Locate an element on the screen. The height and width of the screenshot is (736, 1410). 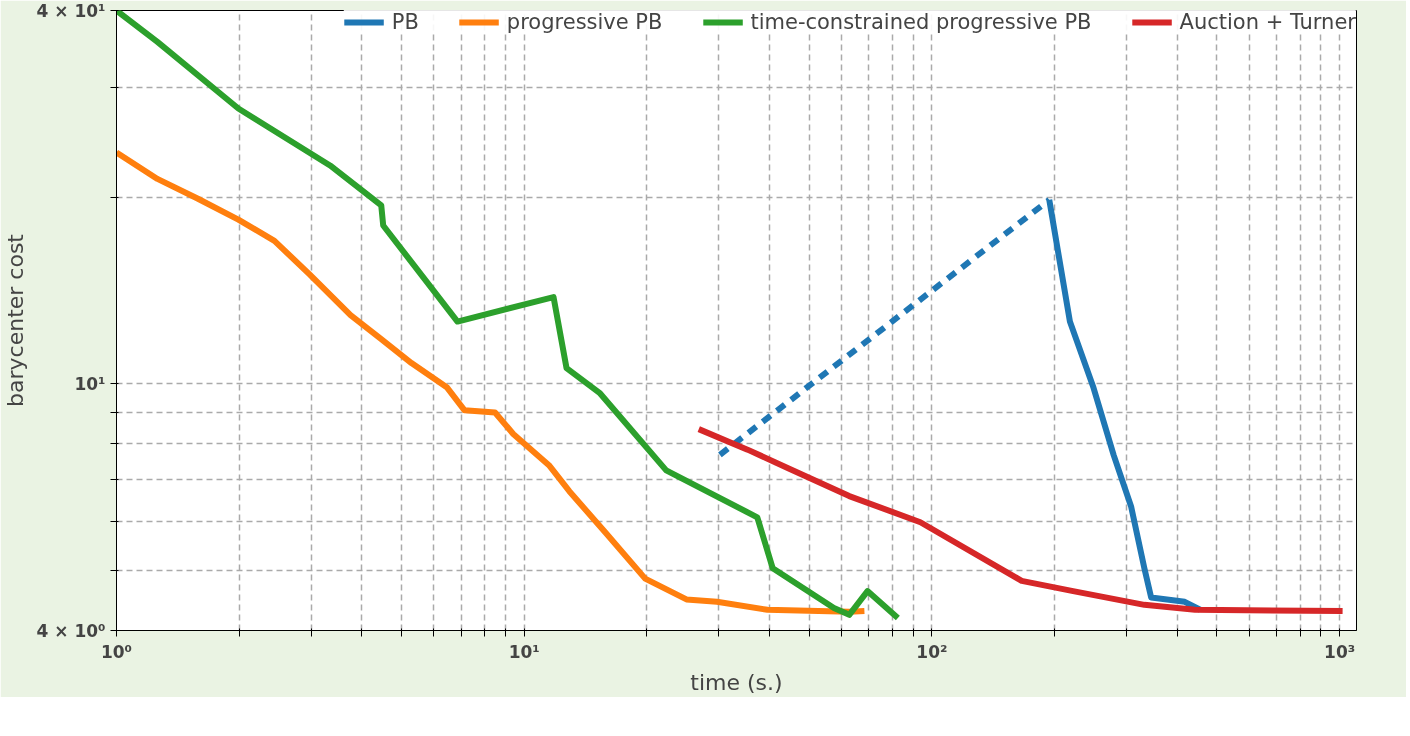
y-axis-title: barycenter cost is located at coordinates (16, 320).